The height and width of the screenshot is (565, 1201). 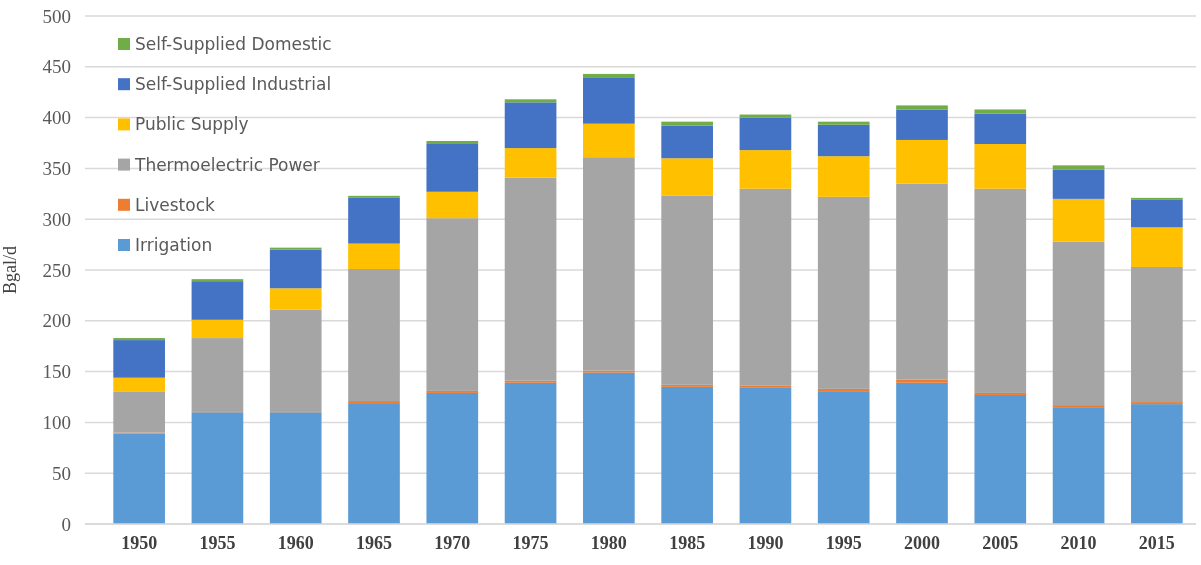 What do you see at coordinates (66, 524) in the screenshot?
I see `y-tick-label: 0` at bounding box center [66, 524].